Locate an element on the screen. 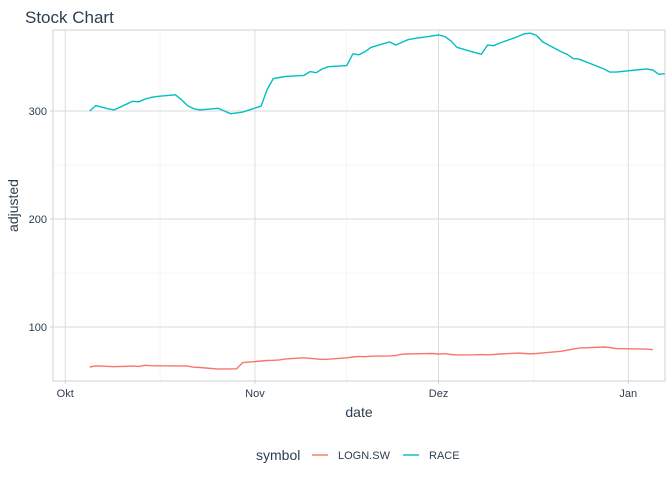 Image resolution: width=672 pixels, height=480 pixels. legend-title: symbol is located at coordinates (278, 455).